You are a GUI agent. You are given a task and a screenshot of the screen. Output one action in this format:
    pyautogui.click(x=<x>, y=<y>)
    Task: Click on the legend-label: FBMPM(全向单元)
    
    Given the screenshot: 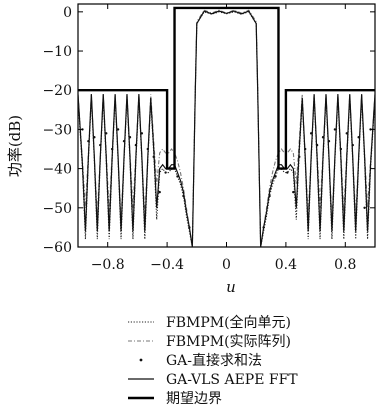 What is the action you would take?
    pyautogui.click(x=228, y=322)
    